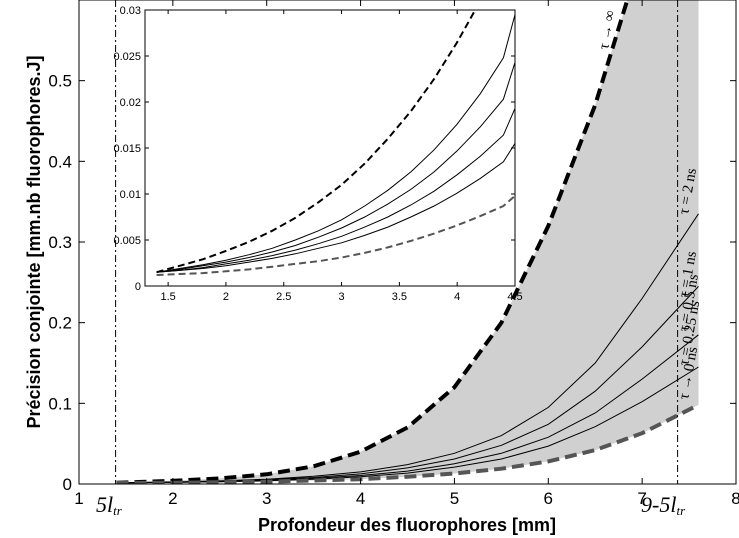 This screenshot has height=538, width=739. Describe the element at coordinates (283, 297) in the screenshot. I see `inset-x-tick-label: 2.5` at that location.